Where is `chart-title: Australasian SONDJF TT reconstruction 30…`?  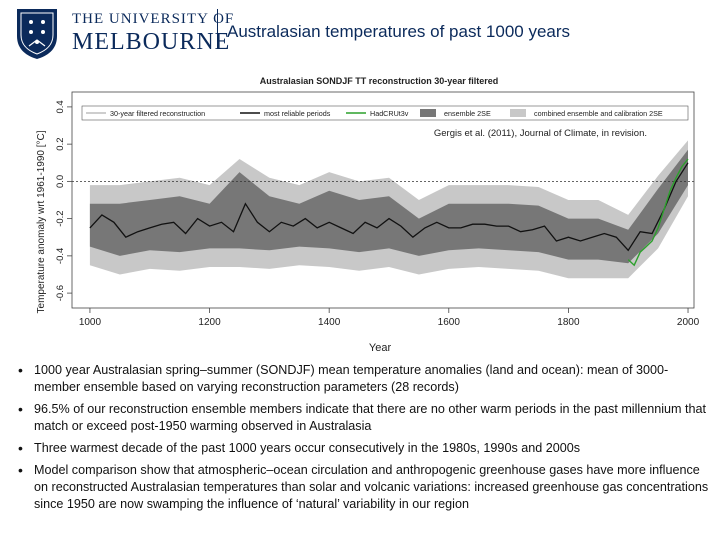 chart-title: Australasian SONDJF TT reconstruction 30… is located at coordinates (379, 81).